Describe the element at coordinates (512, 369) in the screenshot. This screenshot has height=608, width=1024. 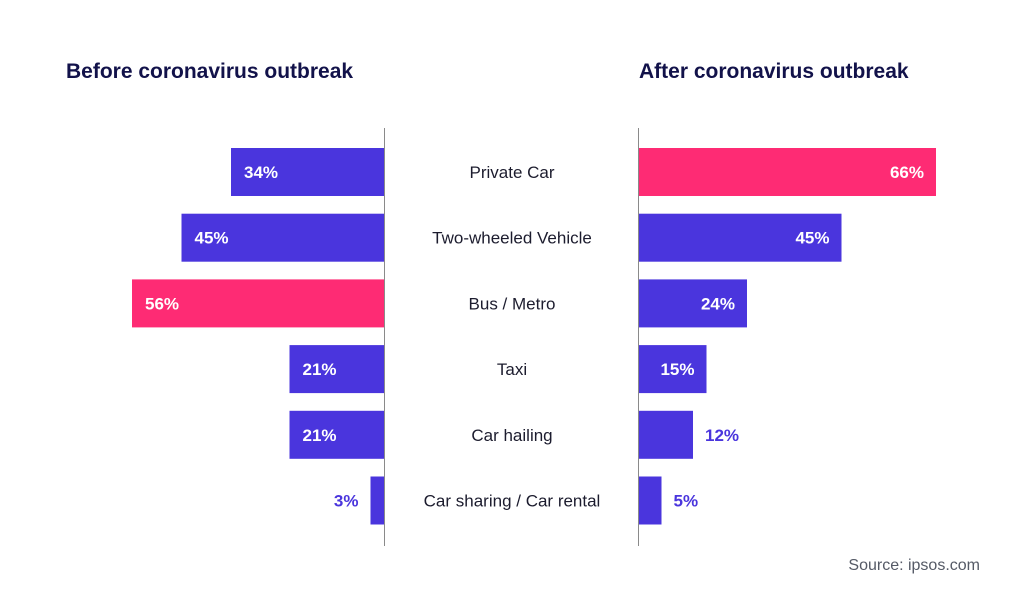
I see `category-label: Taxi` at that location.